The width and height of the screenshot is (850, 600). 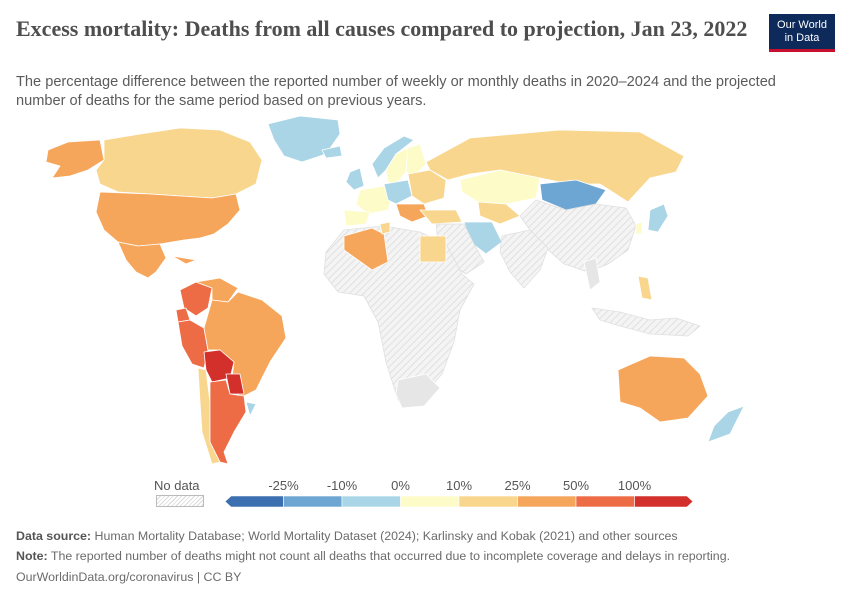 What do you see at coordinates (663, 389) in the screenshot?
I see `region-australia` at bounding box center [663, 389].